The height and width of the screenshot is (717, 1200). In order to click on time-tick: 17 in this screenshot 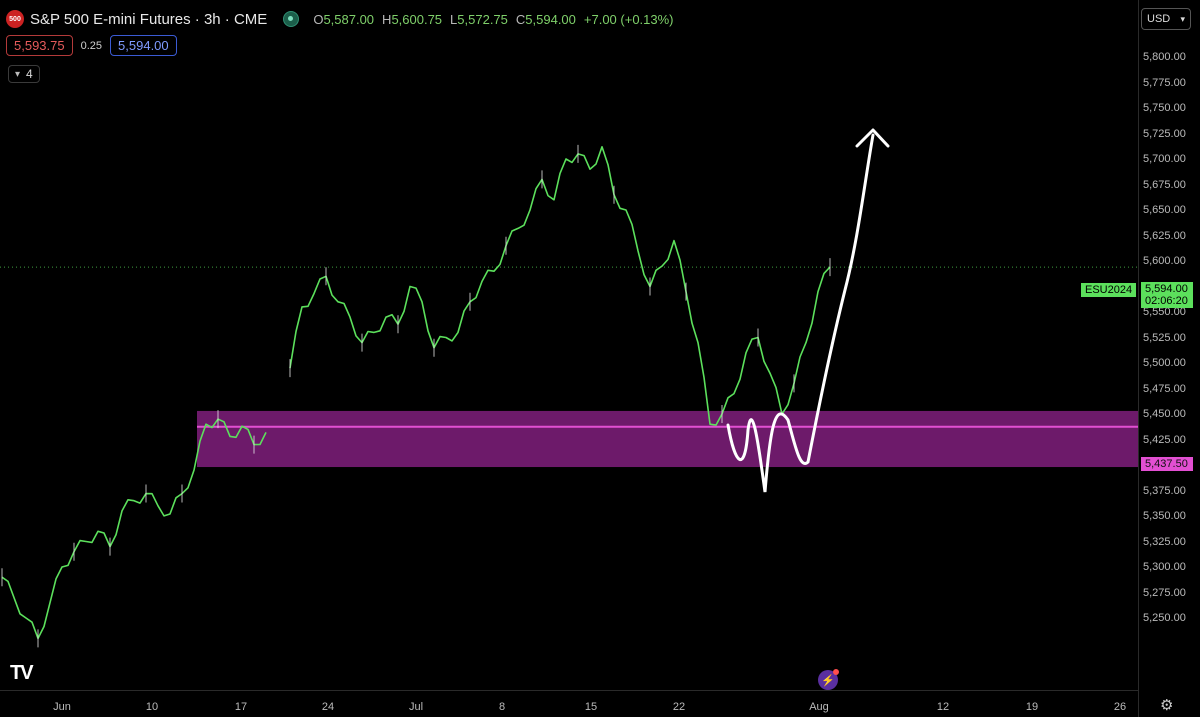, I will do `click(241, 707)`.